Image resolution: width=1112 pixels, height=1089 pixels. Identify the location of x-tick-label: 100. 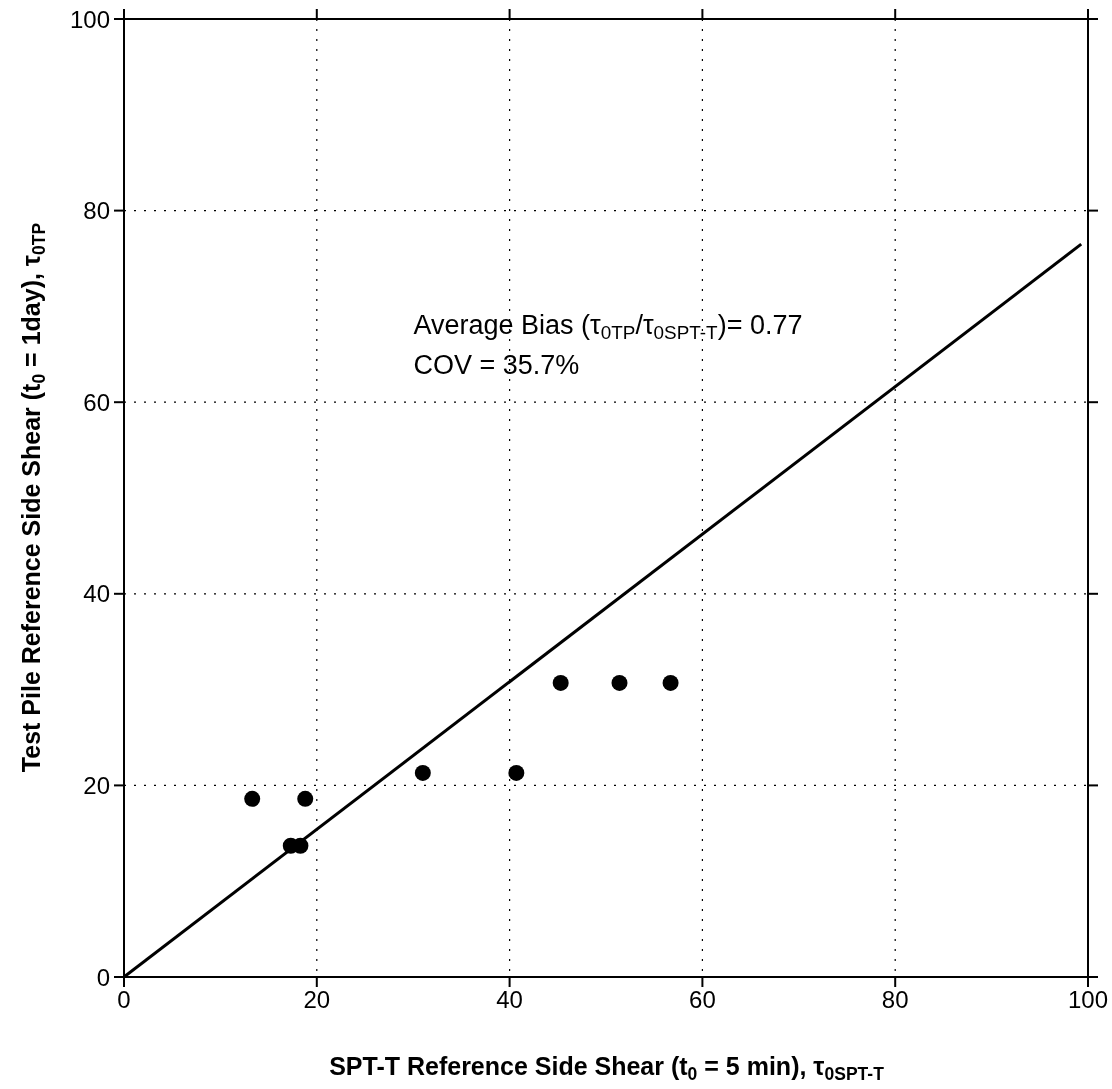
(1088, 1000).